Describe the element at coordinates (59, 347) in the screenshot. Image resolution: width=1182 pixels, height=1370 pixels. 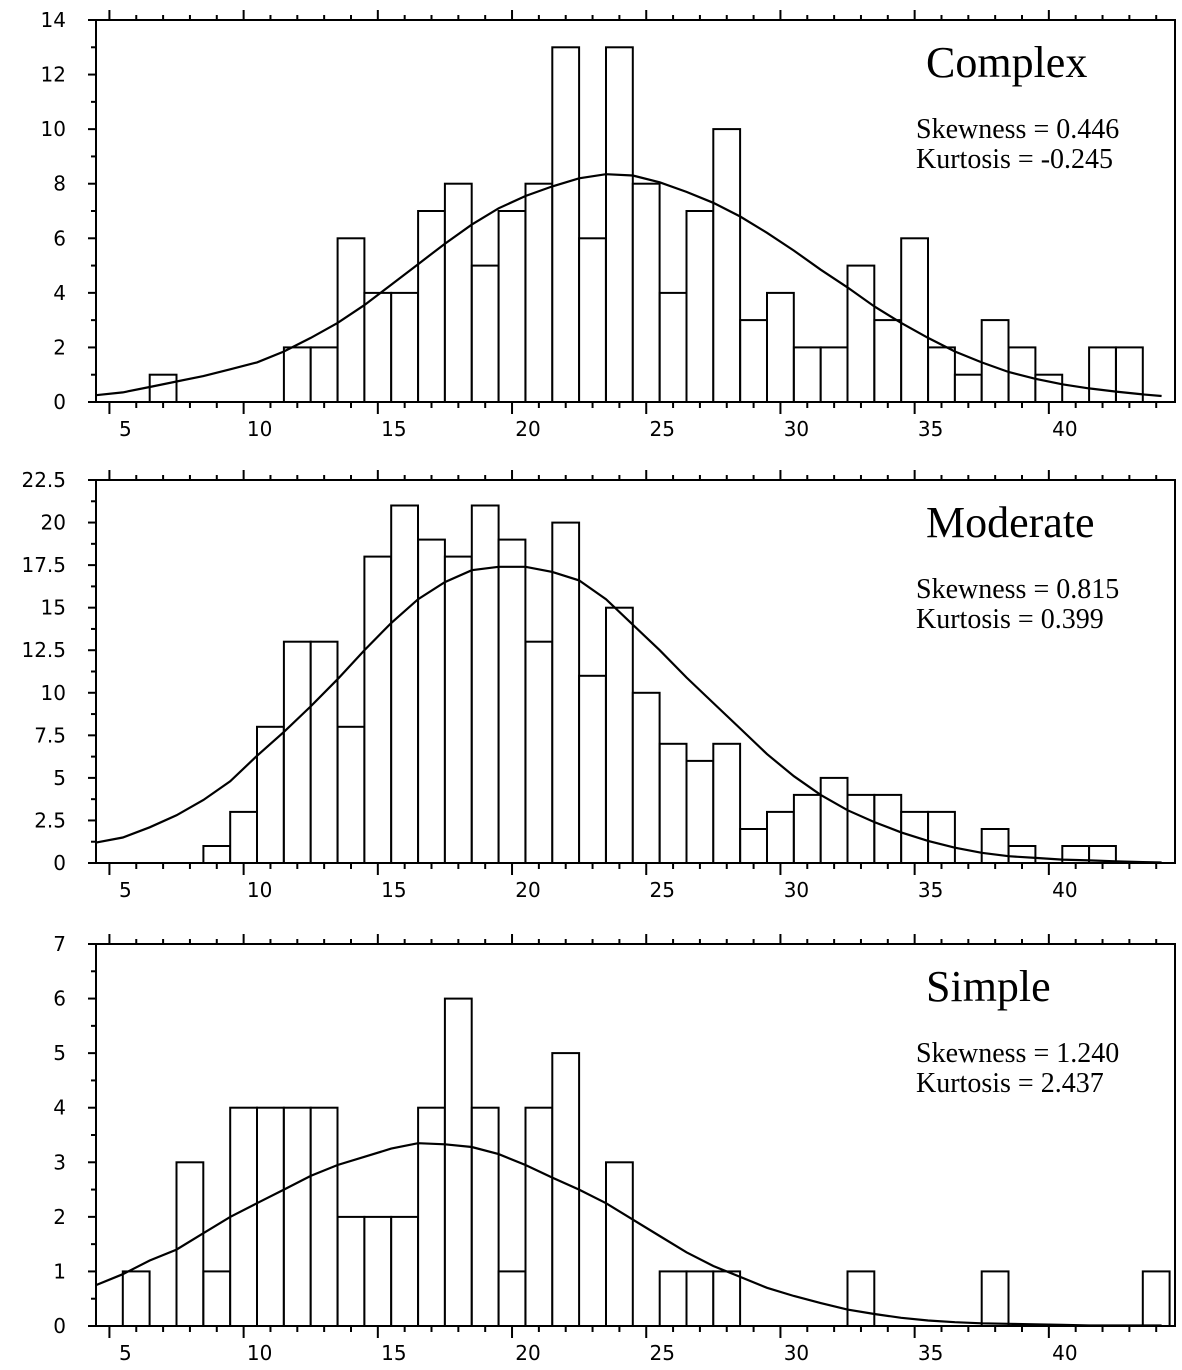
I see `y-tick-label: 2` at that location.